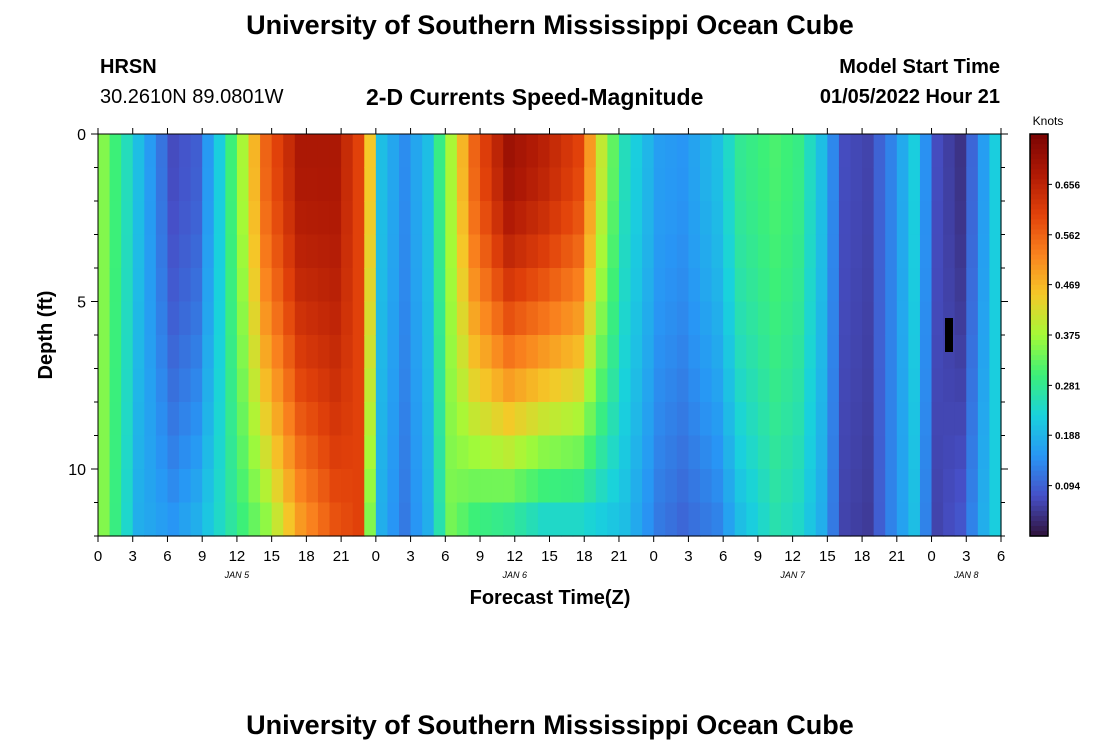 The width and height of the screenshot is (1100, 750). What do you see at coordinates (515, 575) in the screenshot?
I see `day-label: JAN 6` at bounding box center [515, 575].